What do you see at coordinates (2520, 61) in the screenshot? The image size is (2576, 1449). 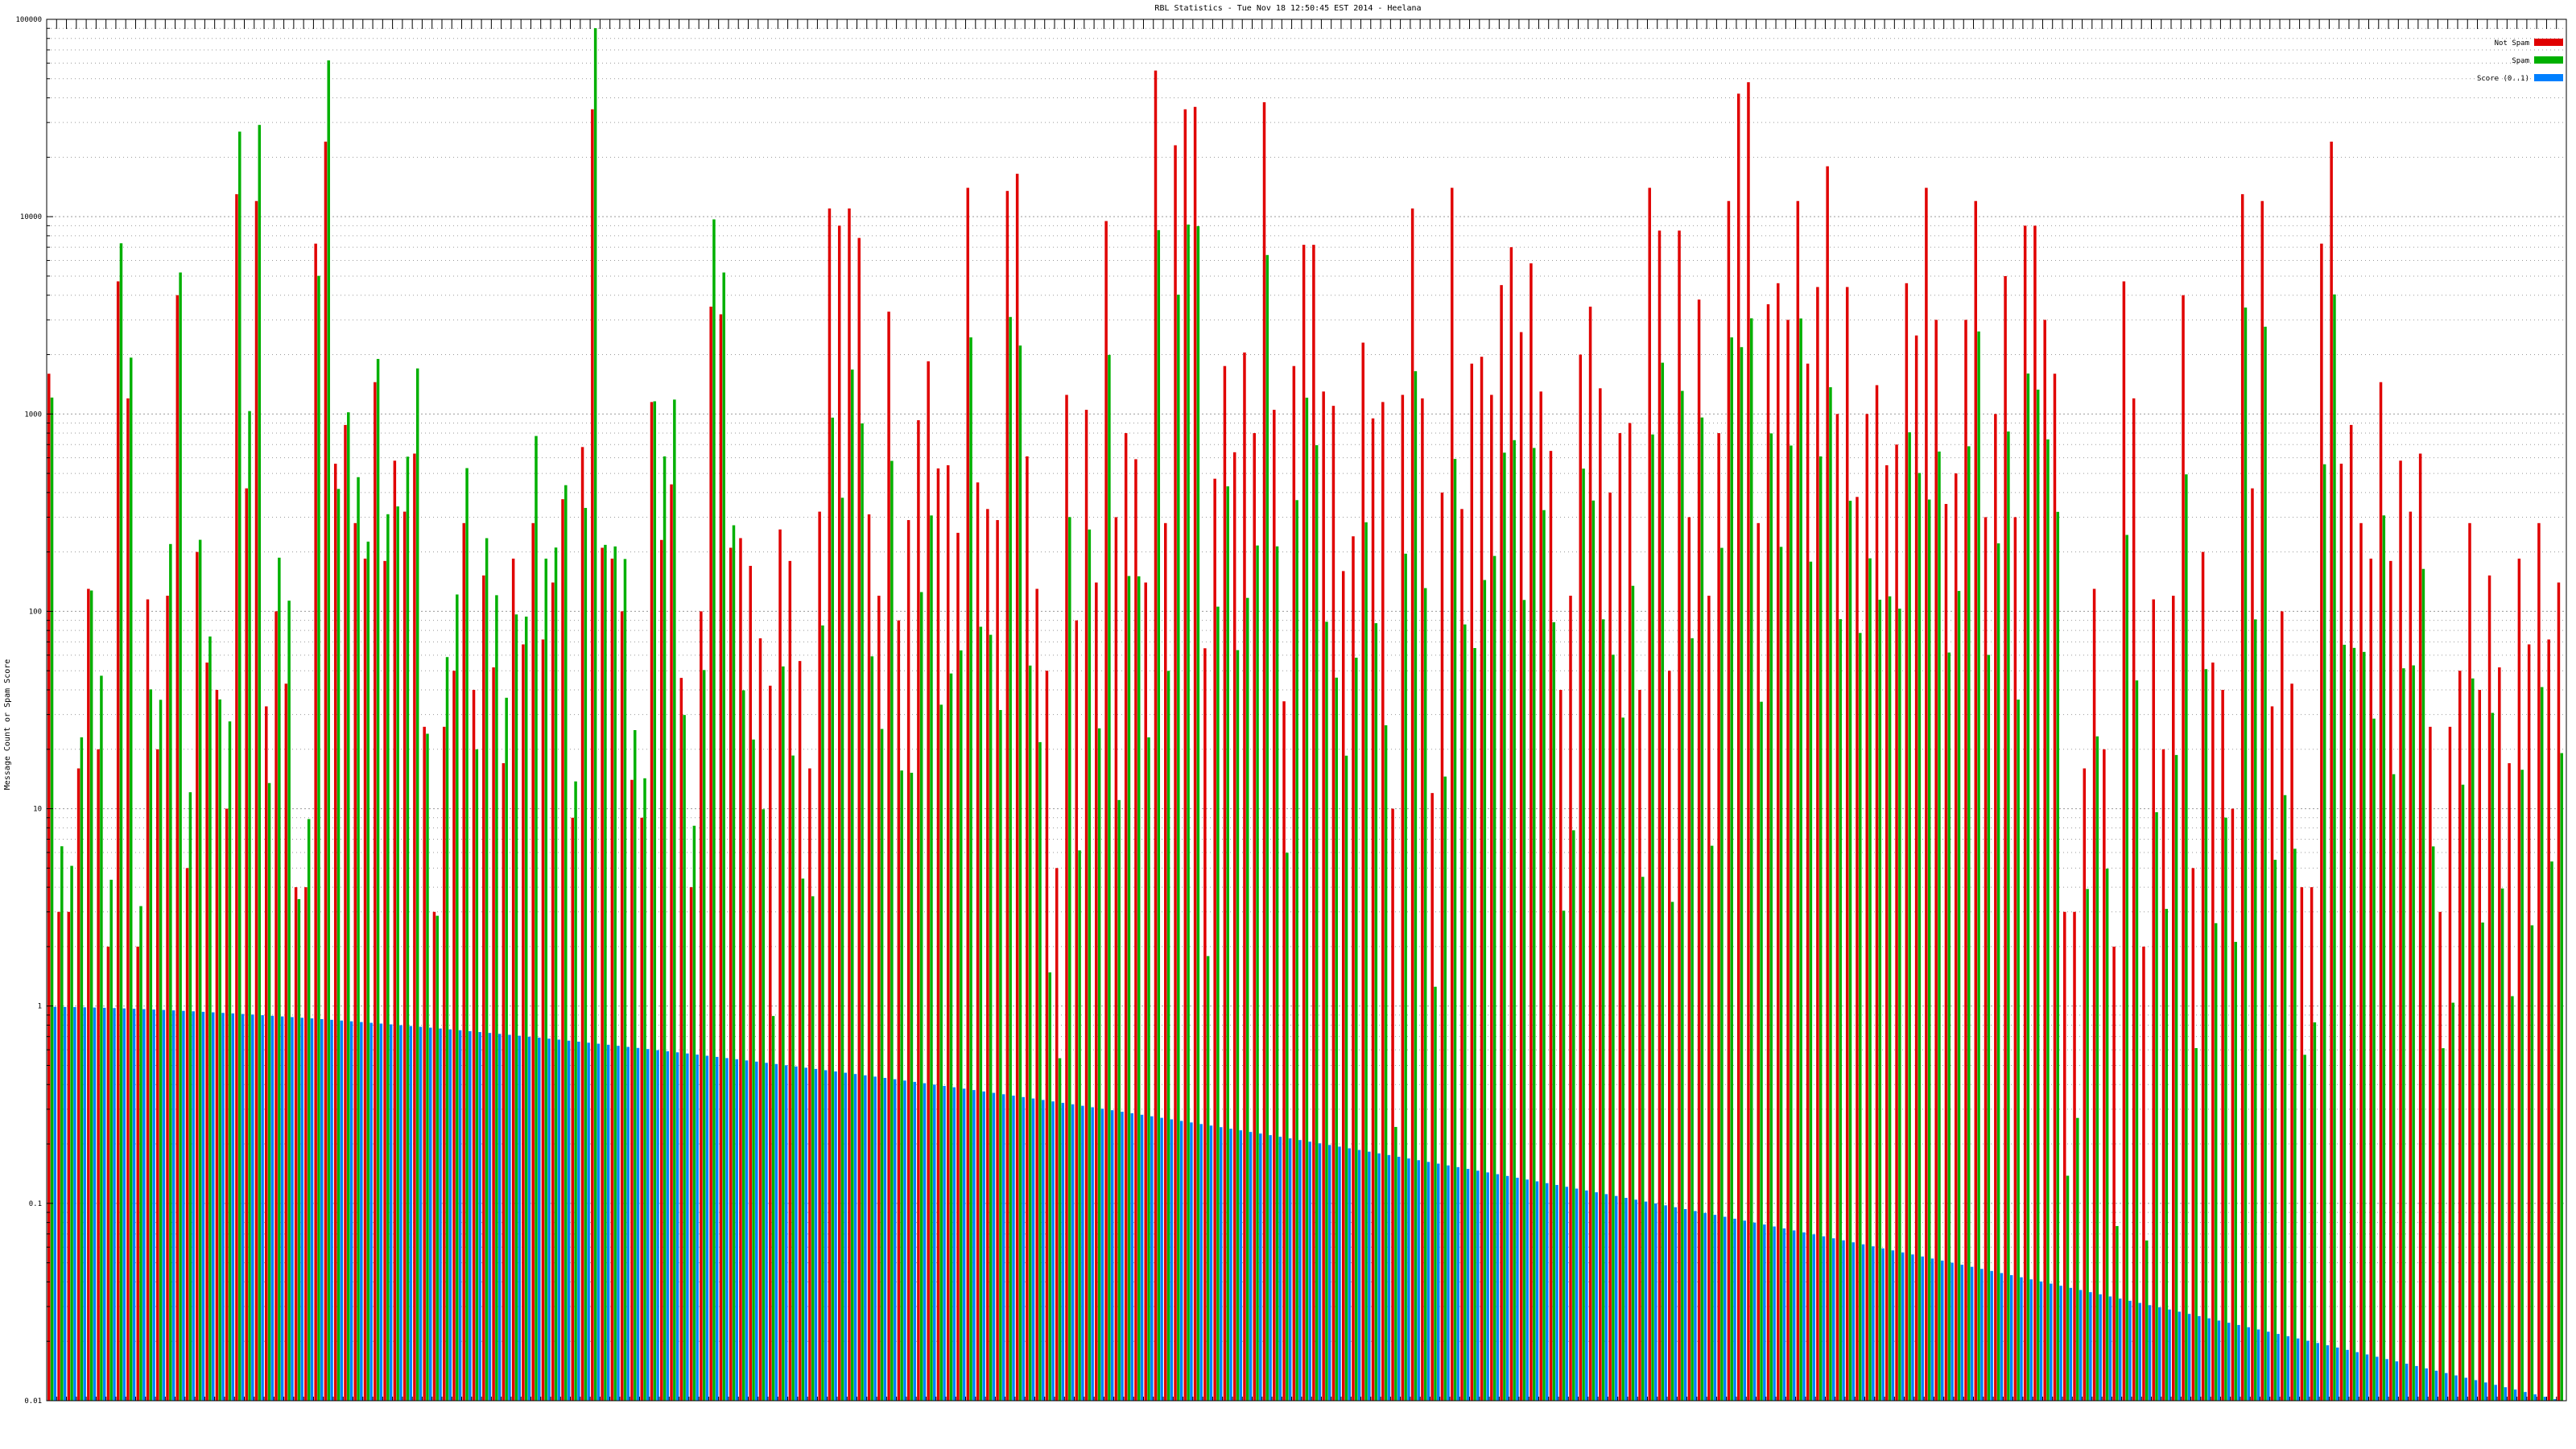 I see `legend: Not Spam Spam Score (0..1)` at bounding box center [2520, 61].